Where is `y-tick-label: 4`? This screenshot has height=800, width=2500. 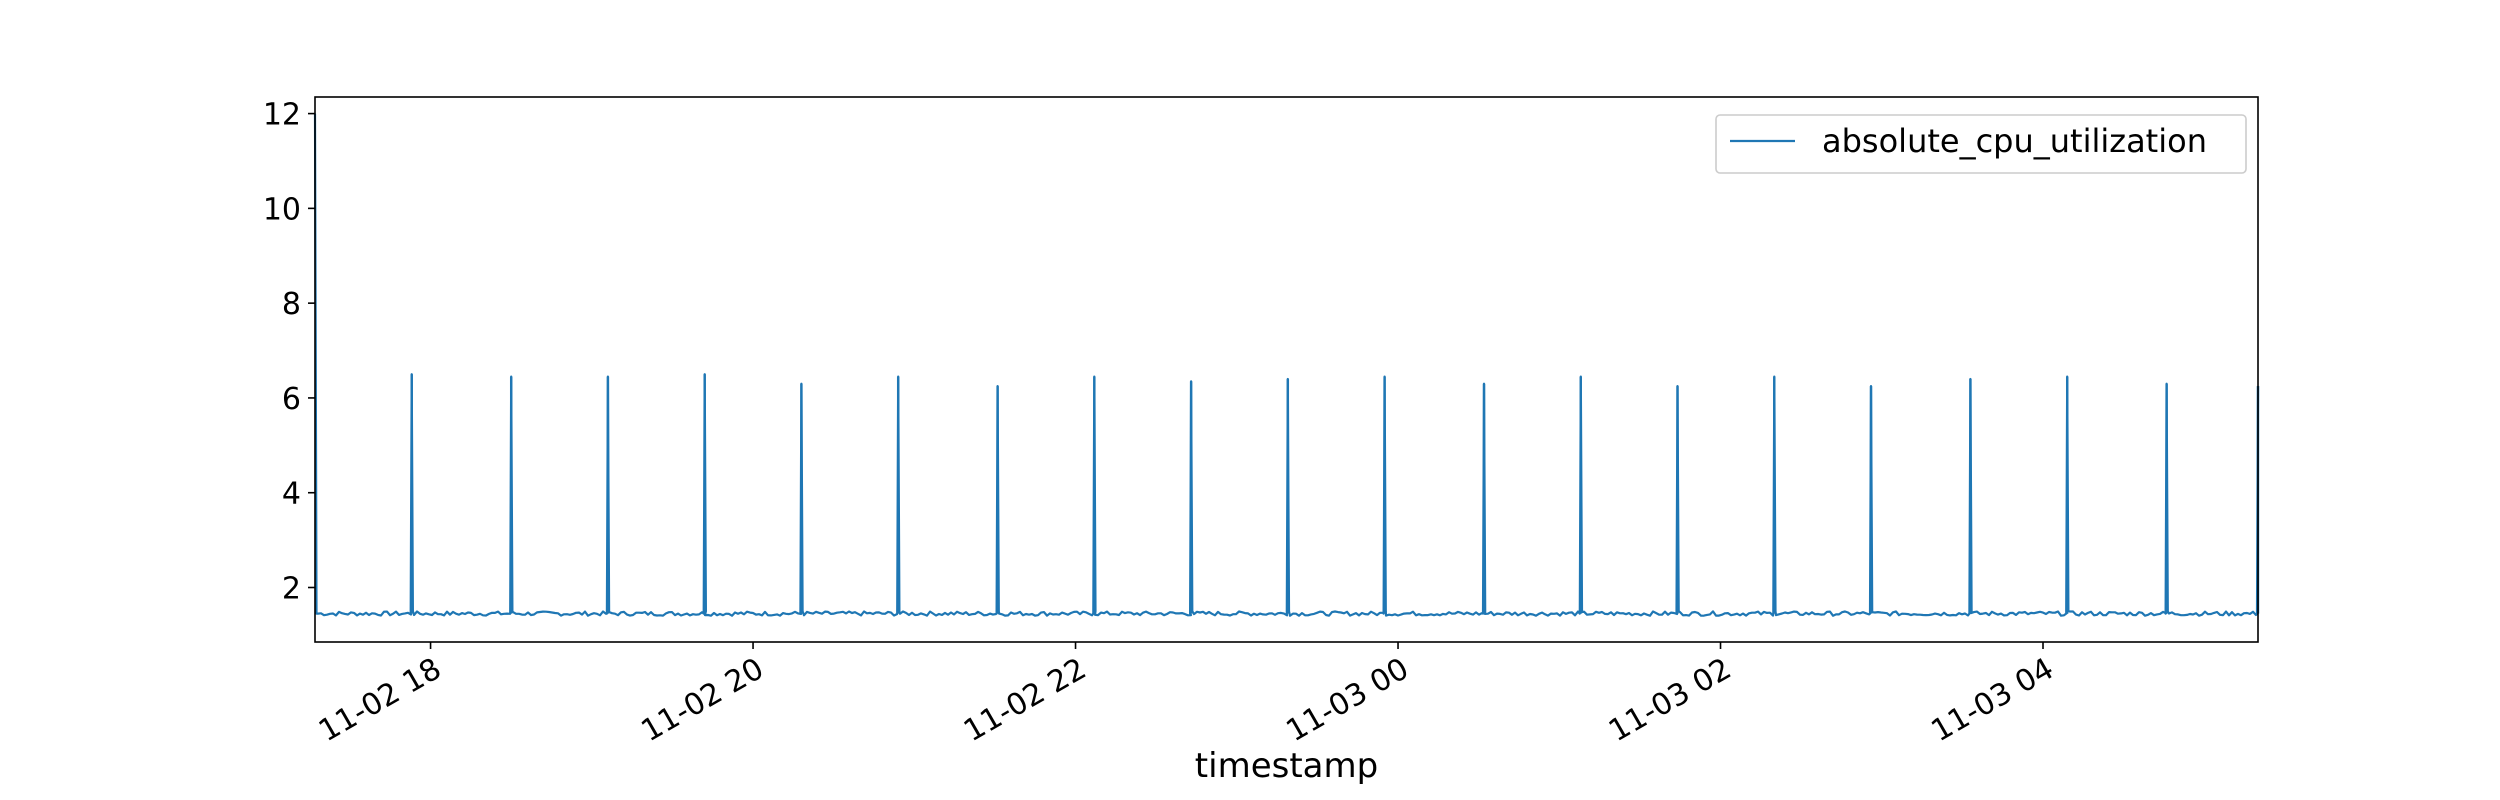
y-tick-label: 4 is located at coordinates (291, 494).